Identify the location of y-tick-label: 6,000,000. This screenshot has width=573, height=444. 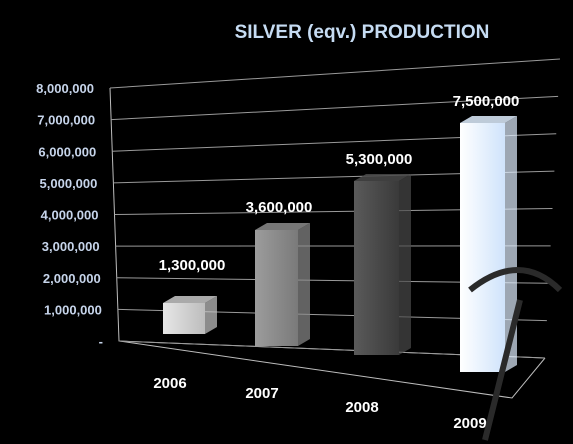
(67, 151).